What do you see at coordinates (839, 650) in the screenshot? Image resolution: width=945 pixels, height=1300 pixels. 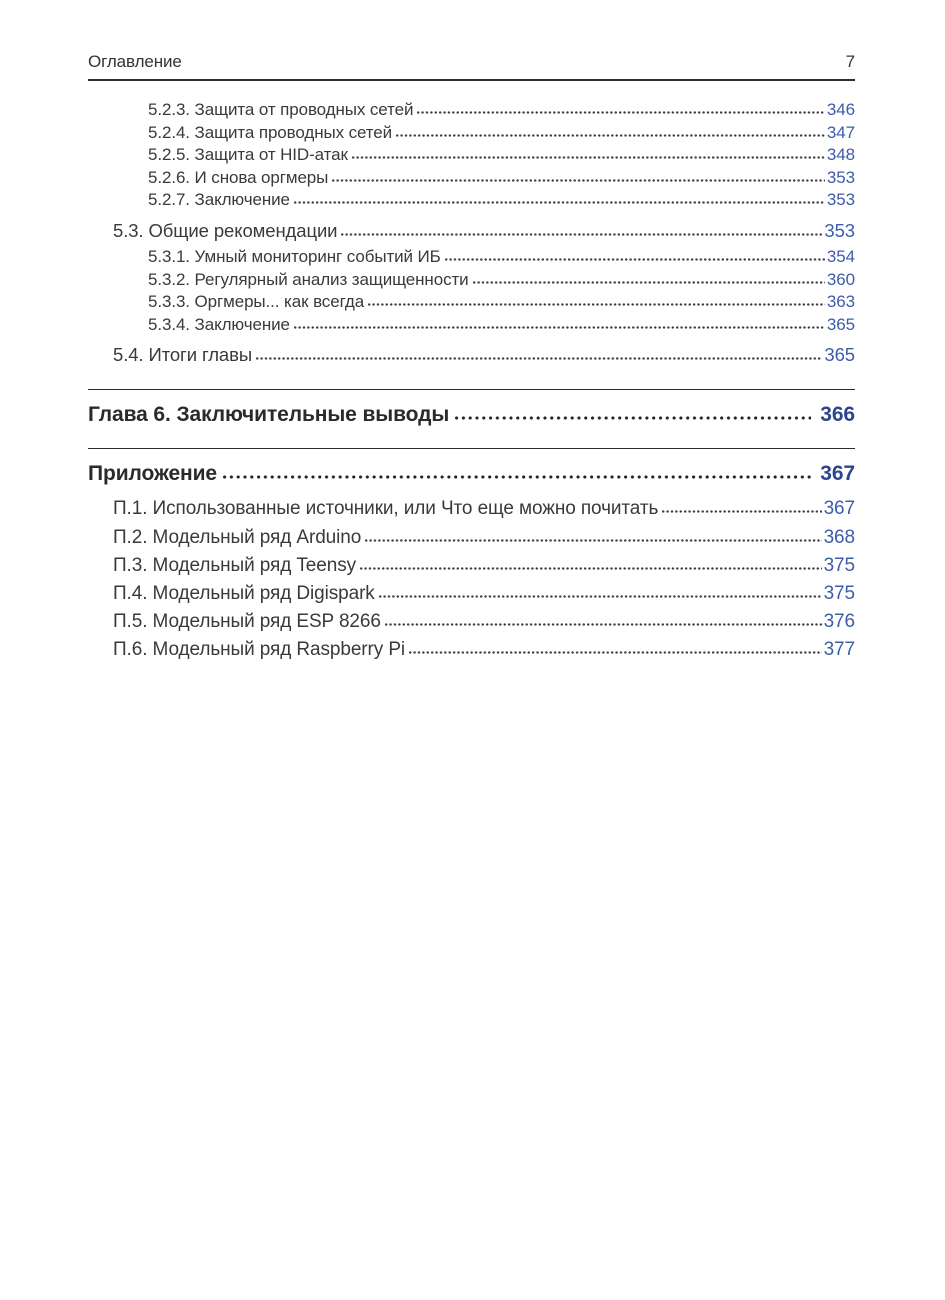 I see `toc-entry-page-number: 377` at bounding box center [839, 650].